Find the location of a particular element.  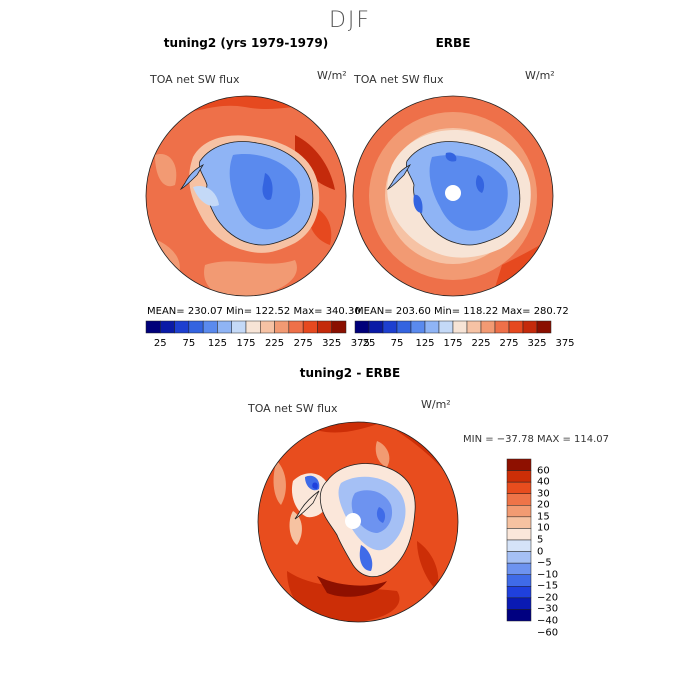

colorbar-tick-label: 10 is located at coordinates (543, 528).